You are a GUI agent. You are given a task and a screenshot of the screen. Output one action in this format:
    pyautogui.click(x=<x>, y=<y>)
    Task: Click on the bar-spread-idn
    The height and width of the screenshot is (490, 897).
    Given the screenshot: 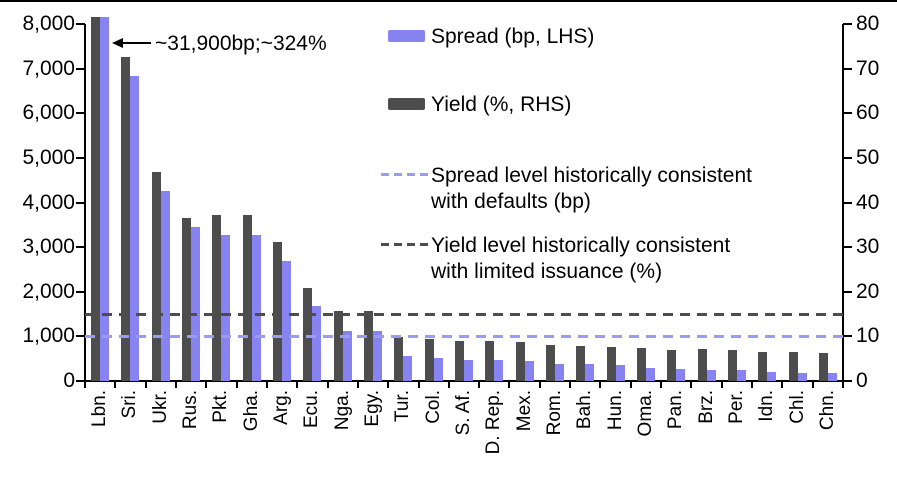 What is the action you would take?
    pyautogui.click(x=772, y=376)
    